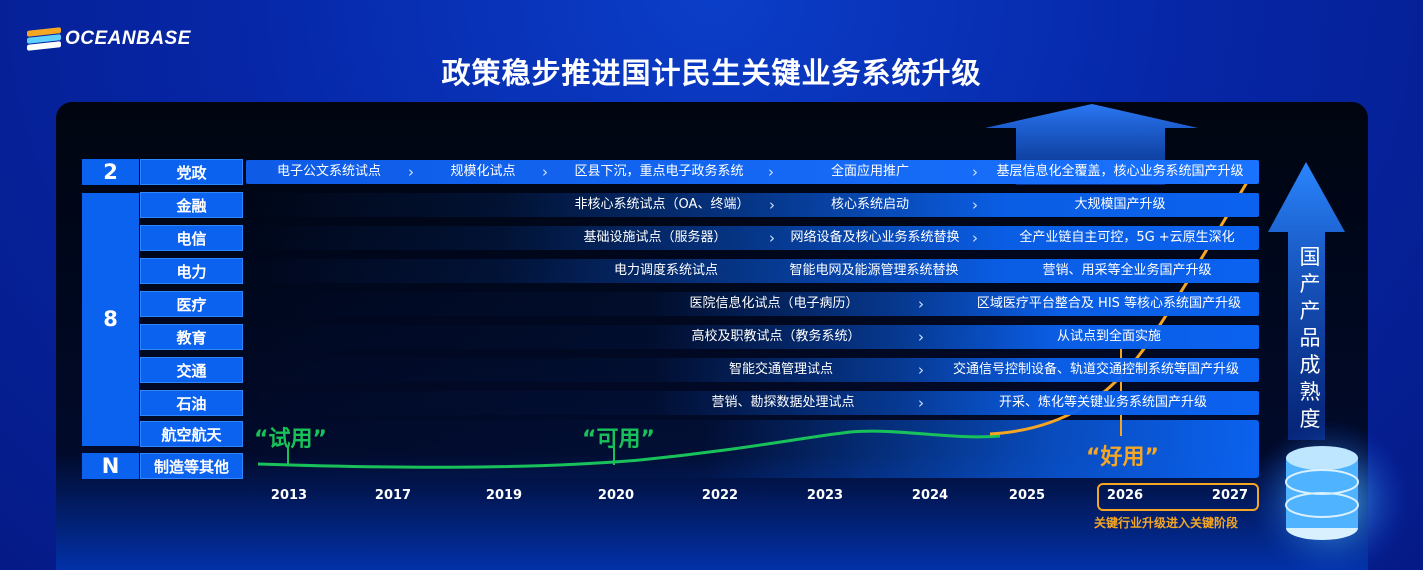 The image size is (1423, 570). I want to click on year-label: 2013, so click(289, 495).